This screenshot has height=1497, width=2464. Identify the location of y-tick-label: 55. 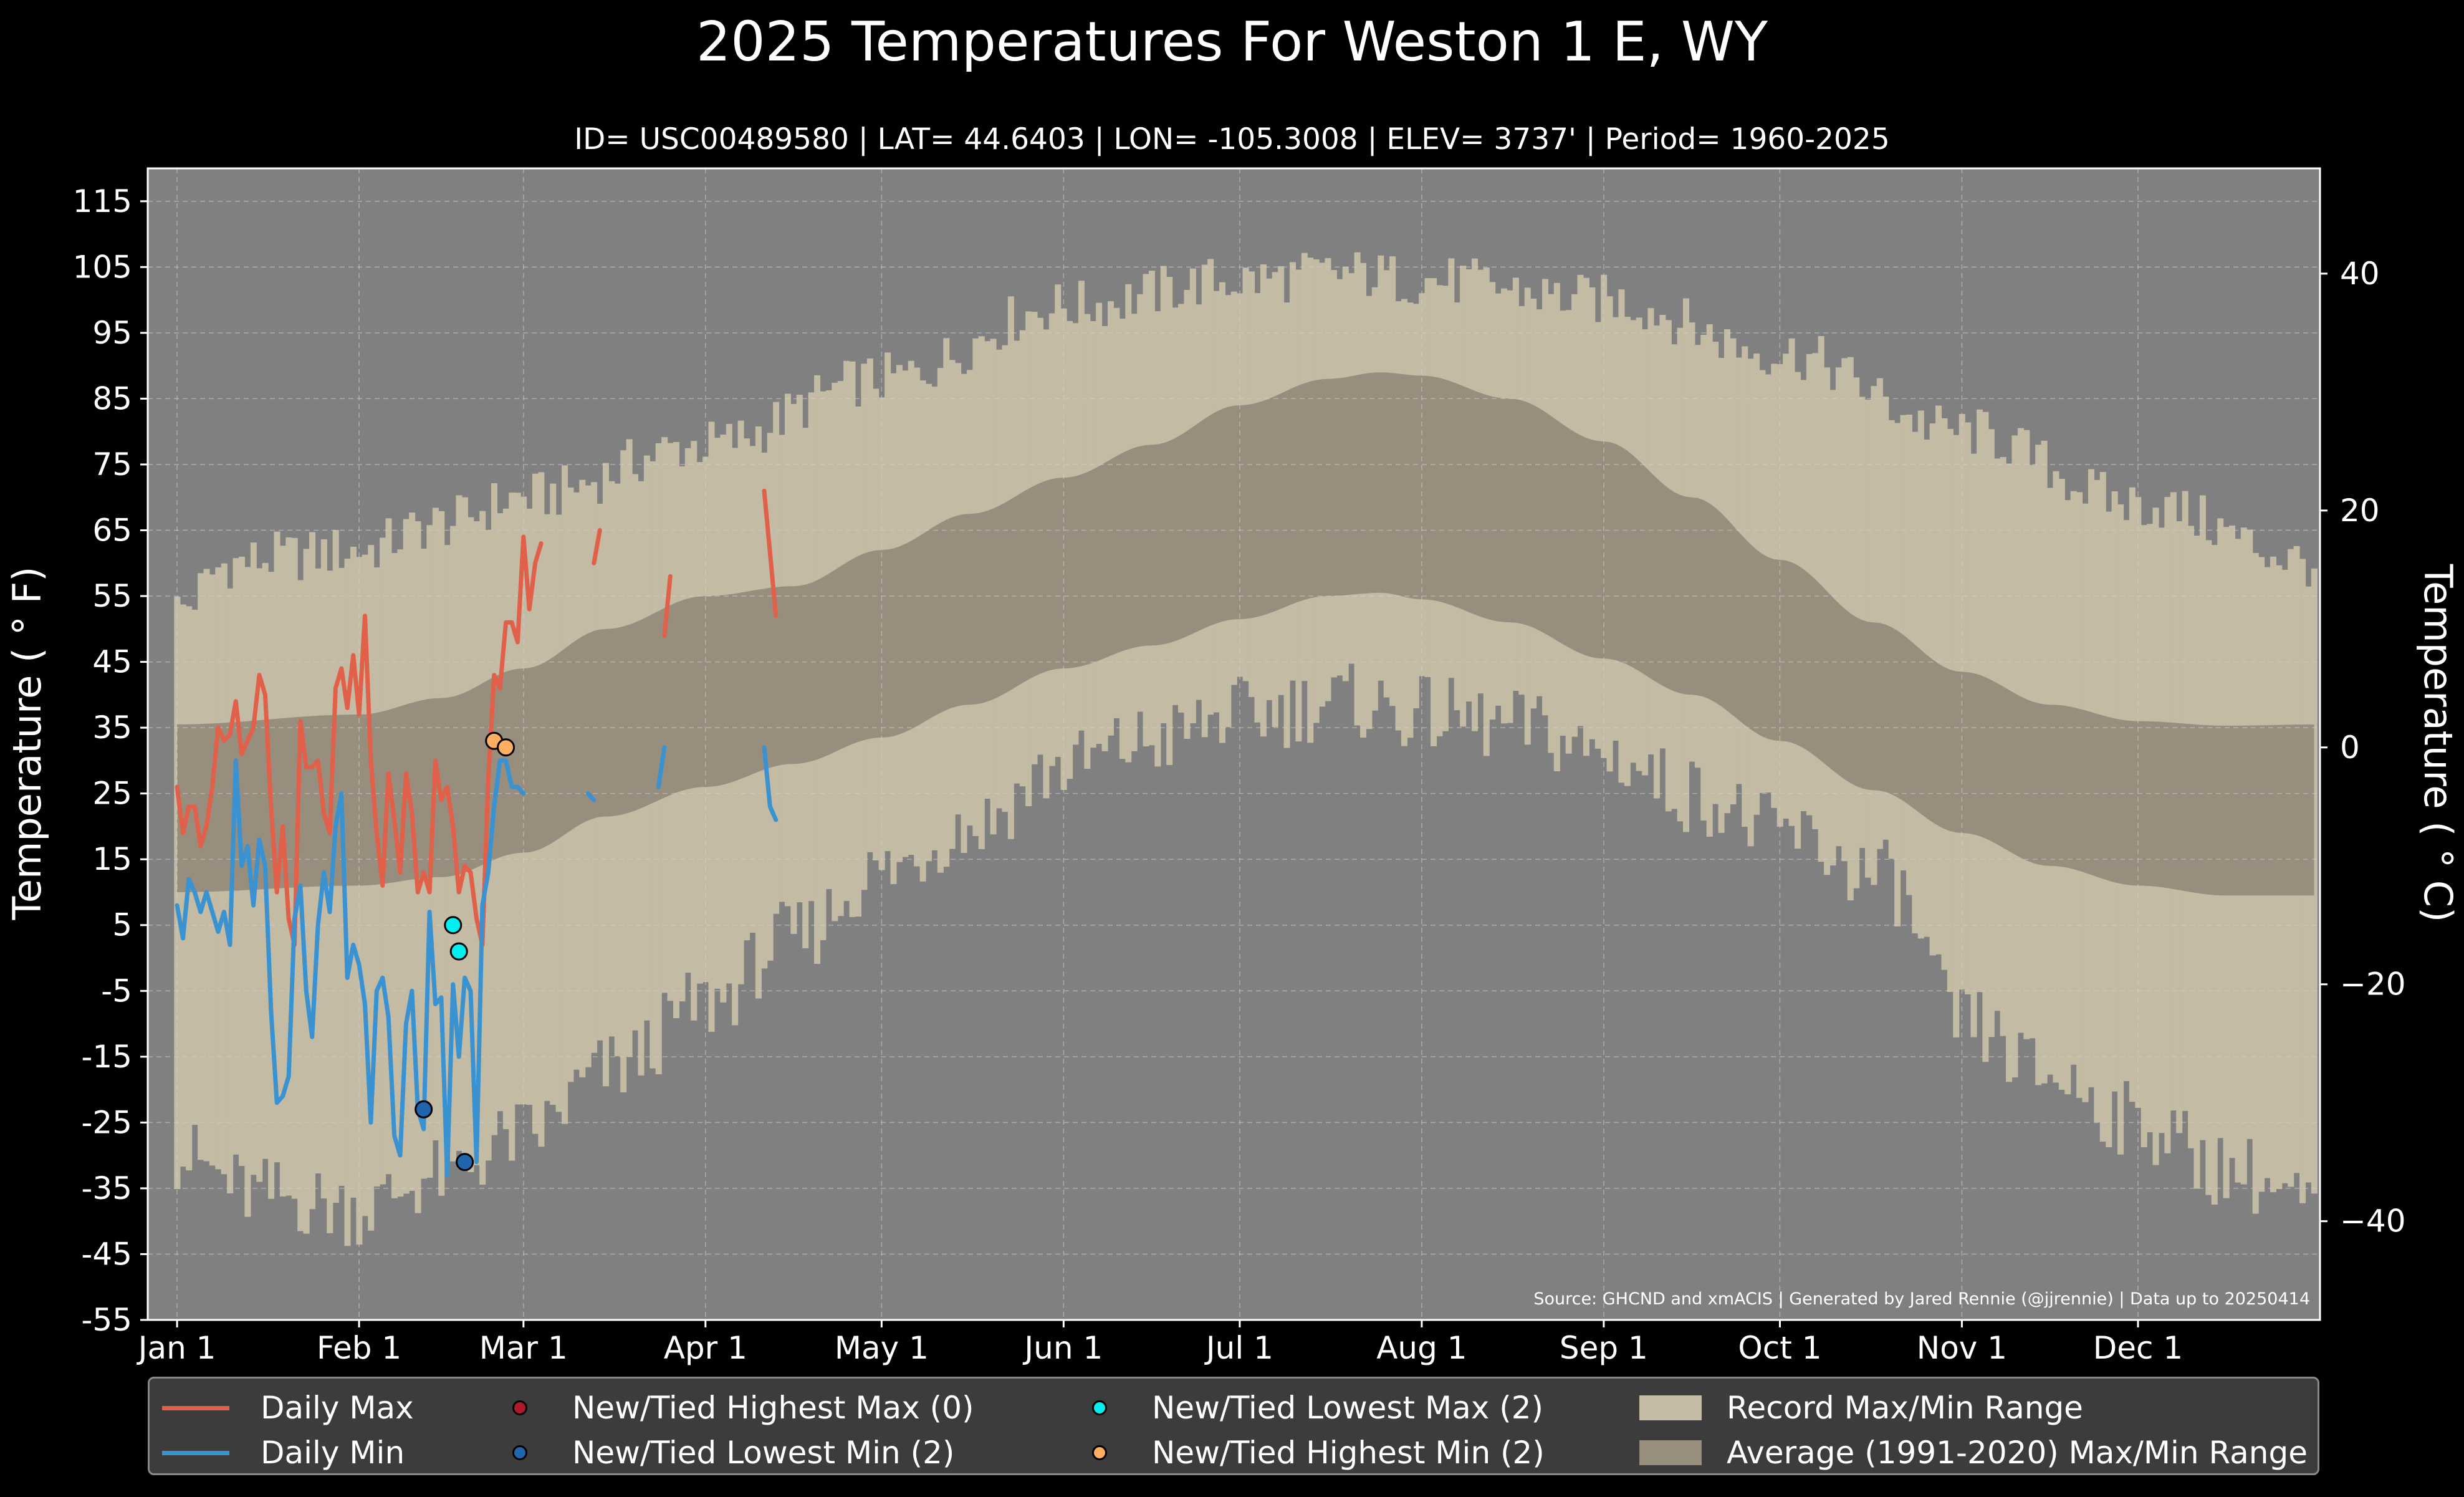
(112, 596).